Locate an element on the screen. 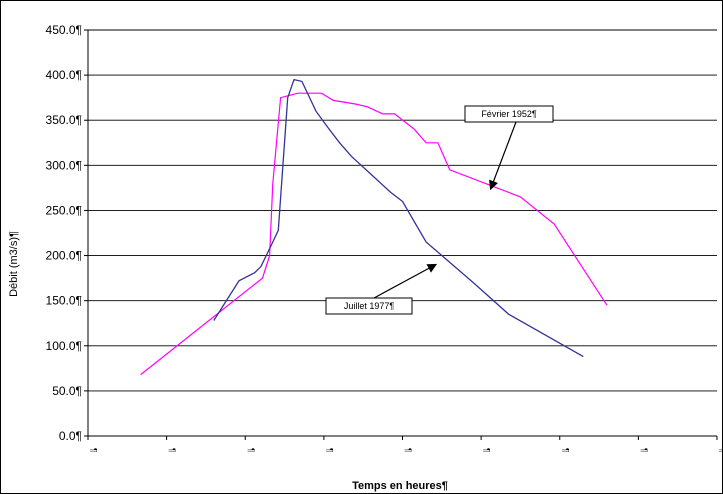 This screenshot has width=723, height=494. y-tick-label: 300.0¶ is located at coordinates (64, 165).